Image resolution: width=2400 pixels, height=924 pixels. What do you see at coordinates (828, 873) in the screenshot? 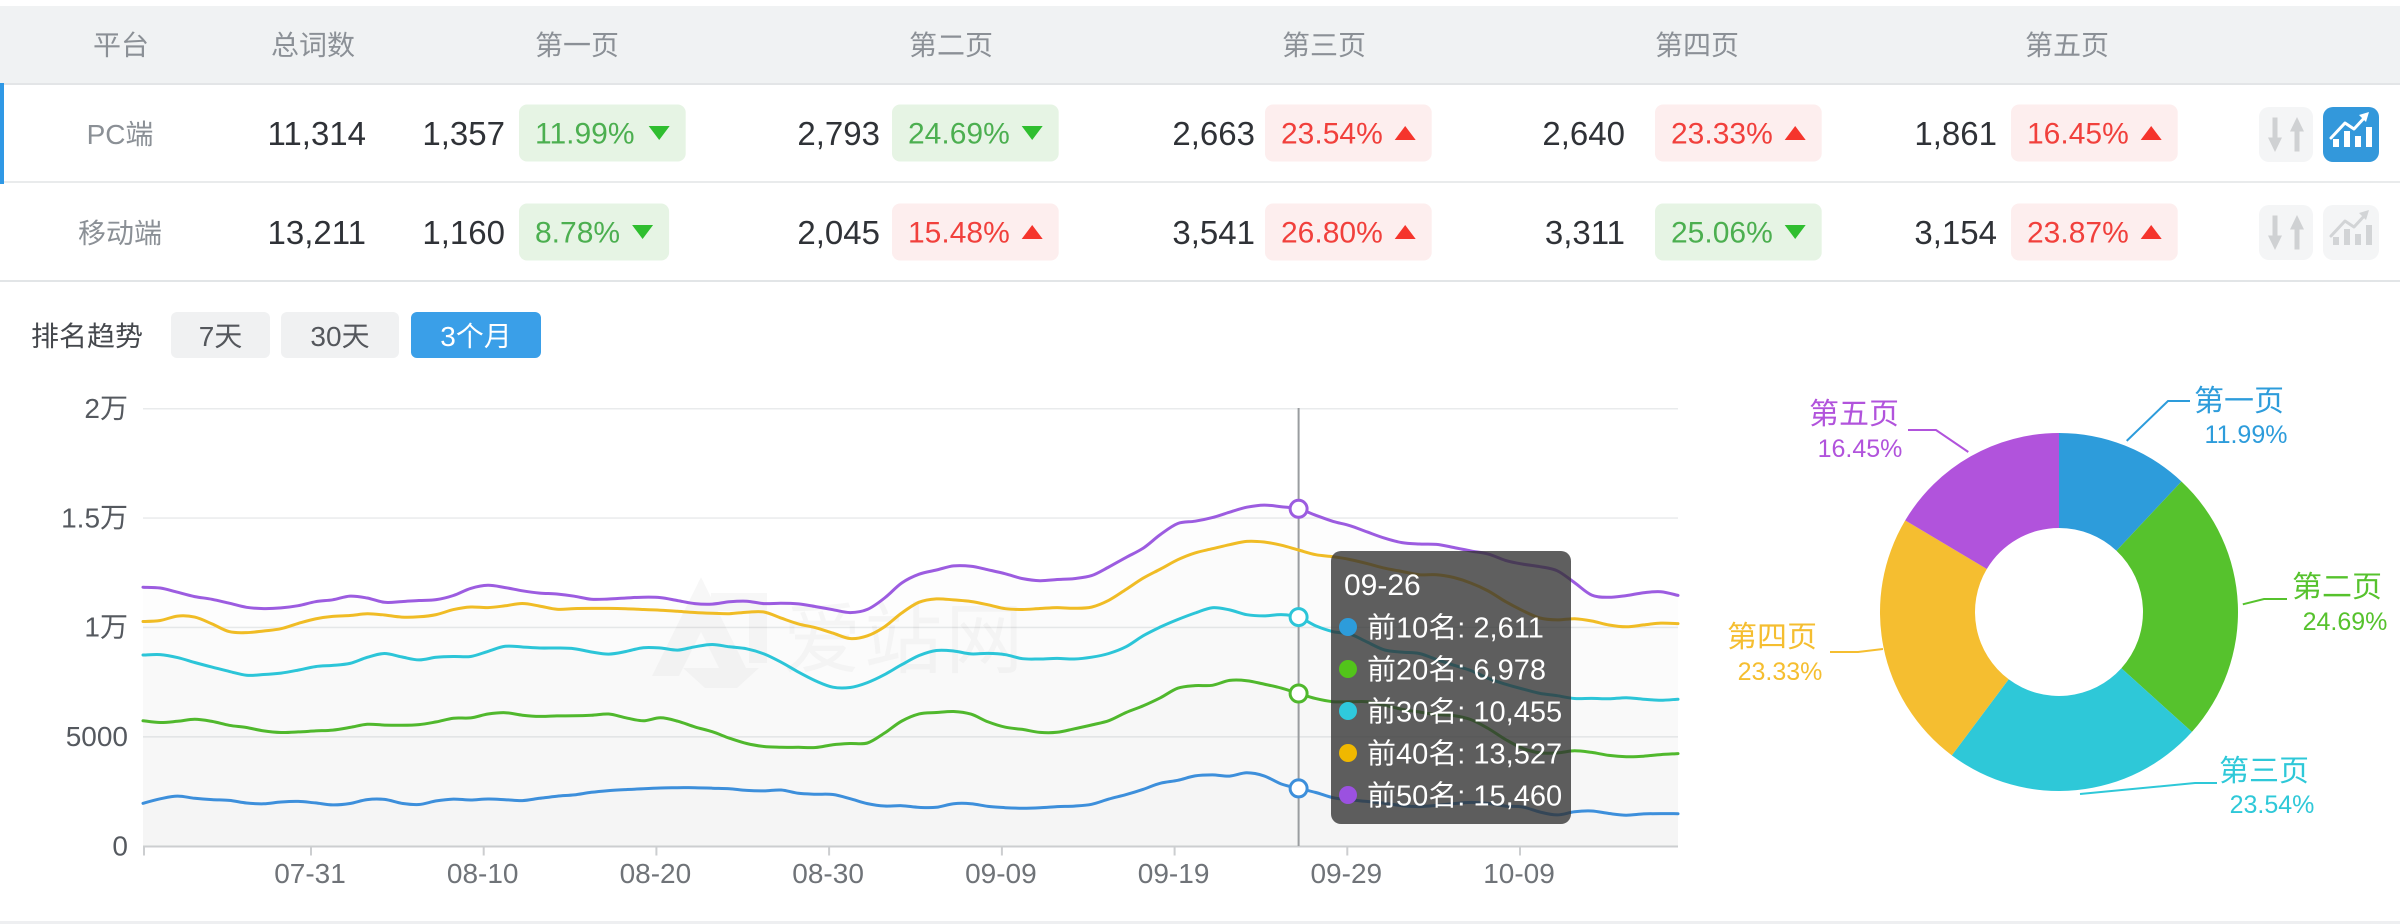
I see `svg-text: 08-30` at bounding box center [828, 873].